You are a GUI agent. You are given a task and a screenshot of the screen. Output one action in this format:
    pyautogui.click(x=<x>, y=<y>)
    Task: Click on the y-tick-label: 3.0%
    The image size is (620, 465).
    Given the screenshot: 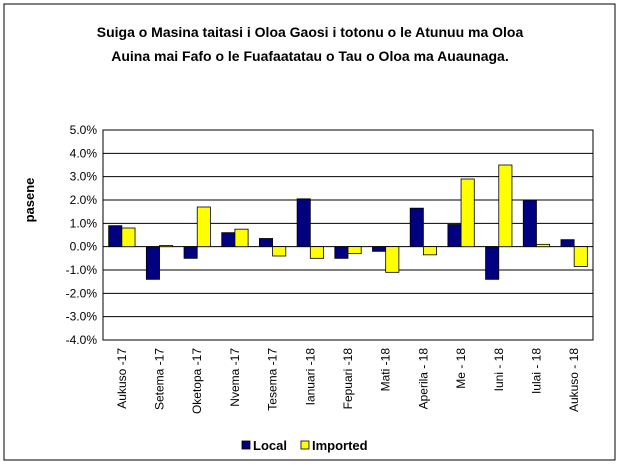 What is the action you would take?
    pyautogui.click(x=84, y=177)
    